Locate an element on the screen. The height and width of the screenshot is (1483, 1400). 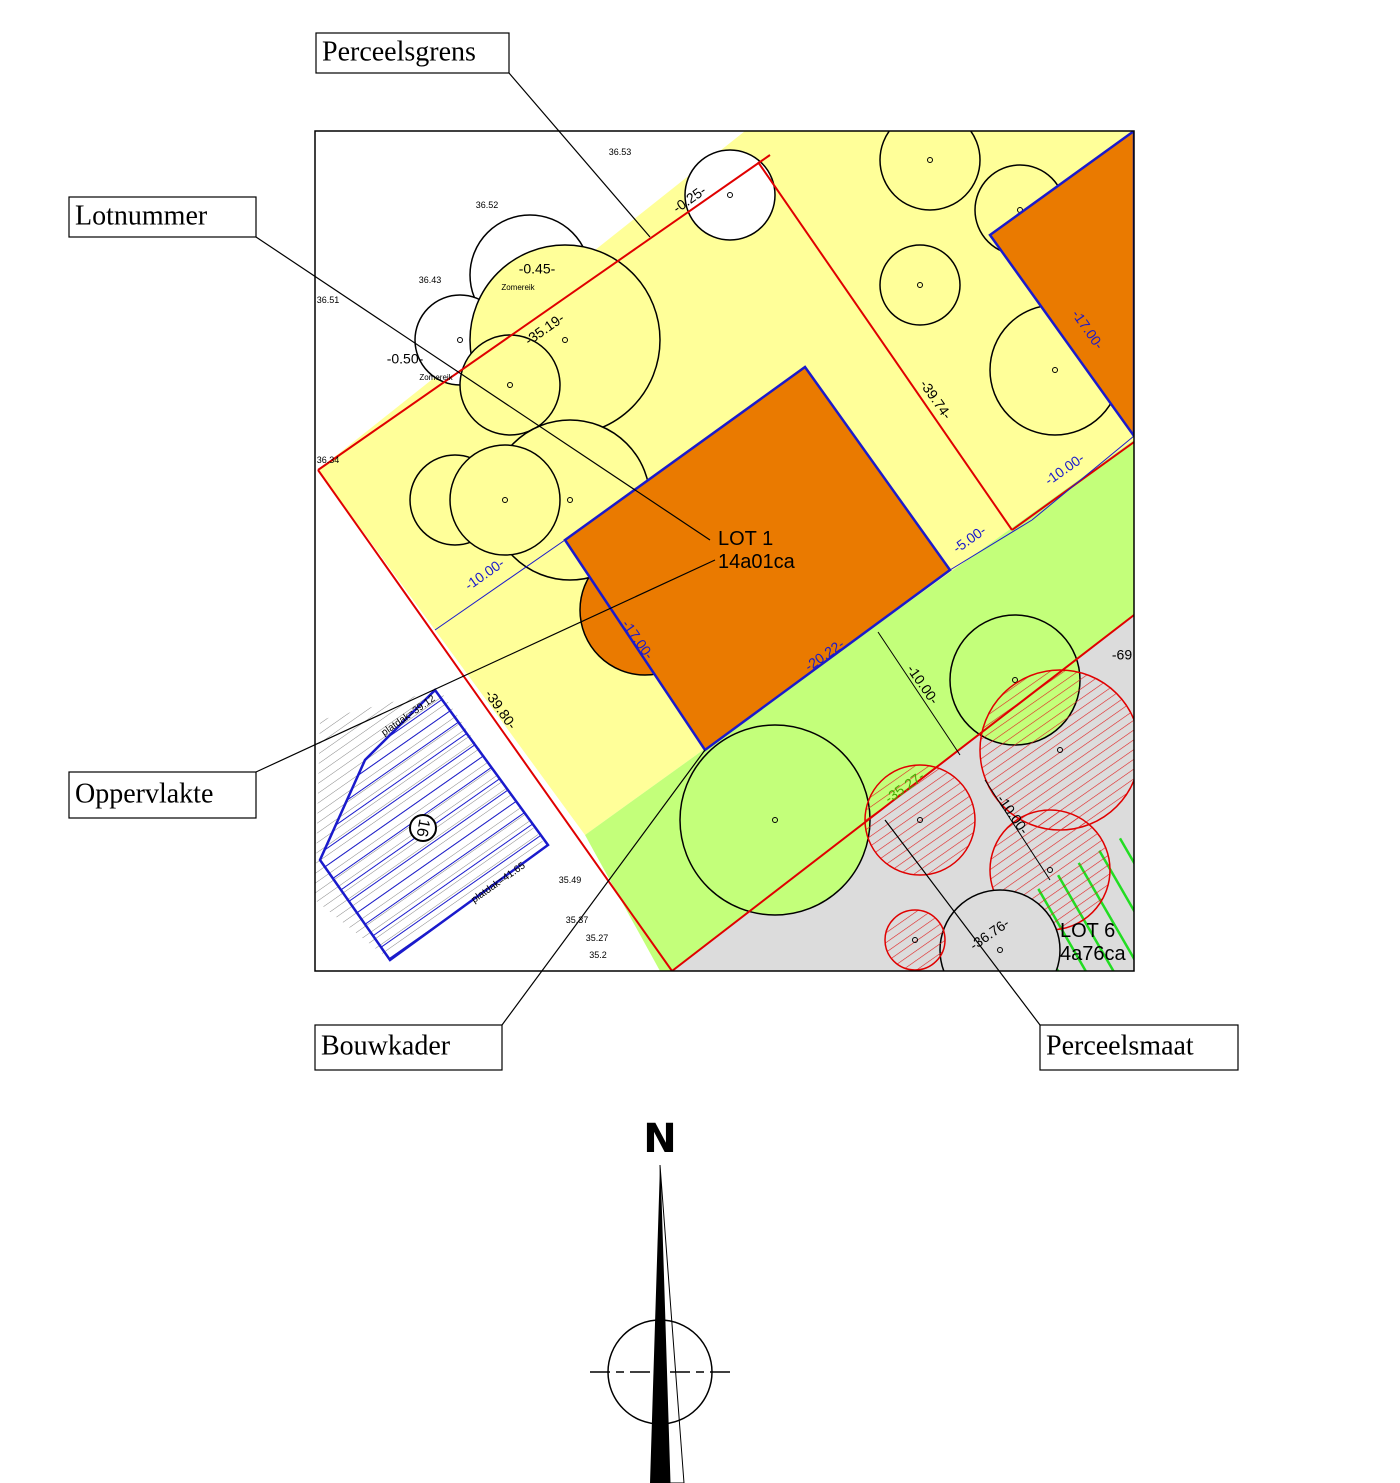
elevation: 35.37 is located at coordinates (577, 920).